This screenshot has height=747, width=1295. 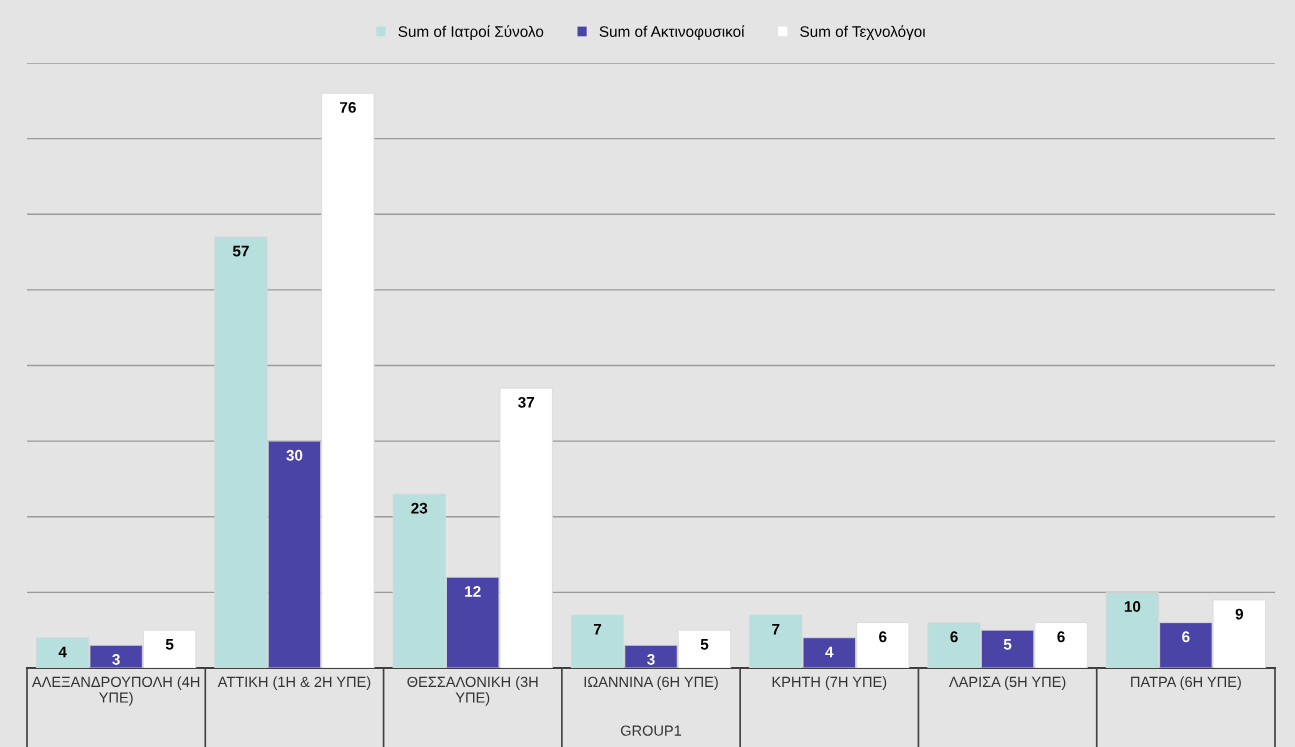 What do you see at coordinates (829, 683) in the screenshot?
I see `x-tick-label: ΚΡΗΤΗ (7Η ΥΠΕ)` at bounding box center [829, 683].